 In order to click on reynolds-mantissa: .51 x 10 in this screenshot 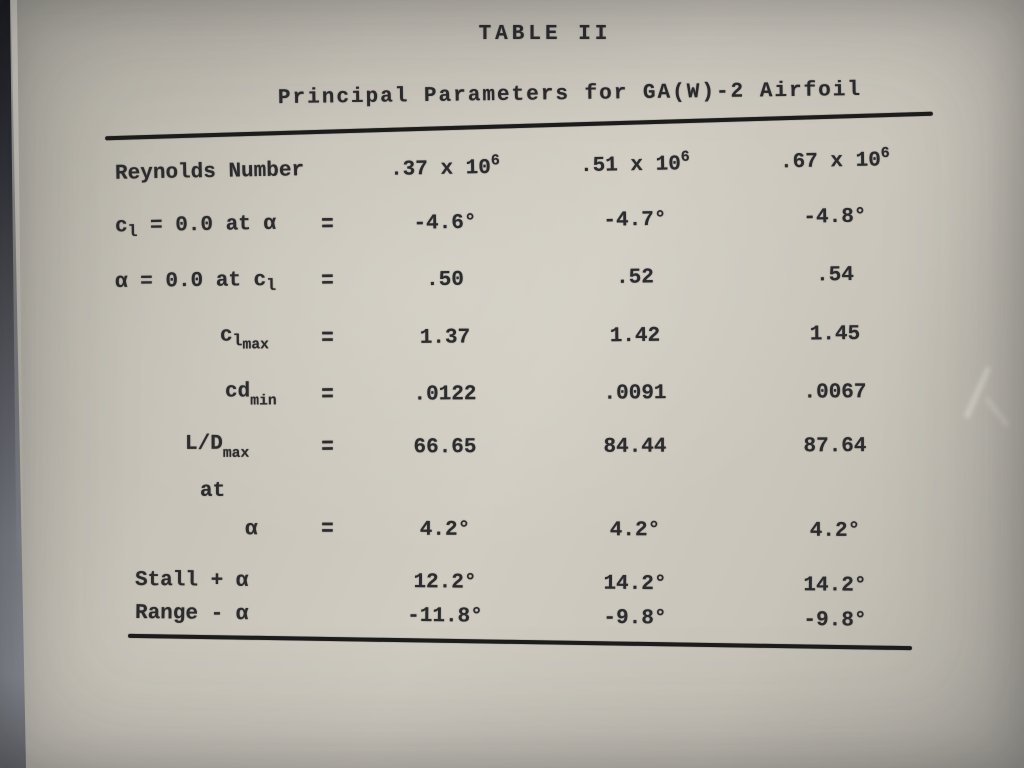, I will do `click(630, 166)`.